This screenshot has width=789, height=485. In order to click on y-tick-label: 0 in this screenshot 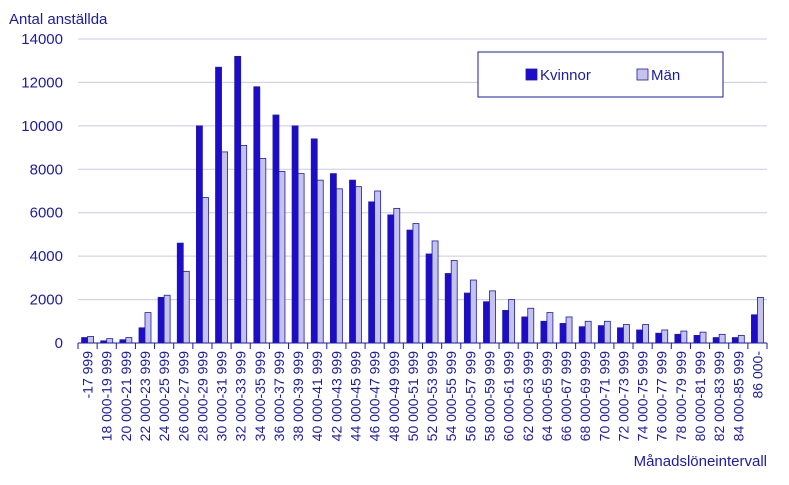, I will do `click(59, 343)`.